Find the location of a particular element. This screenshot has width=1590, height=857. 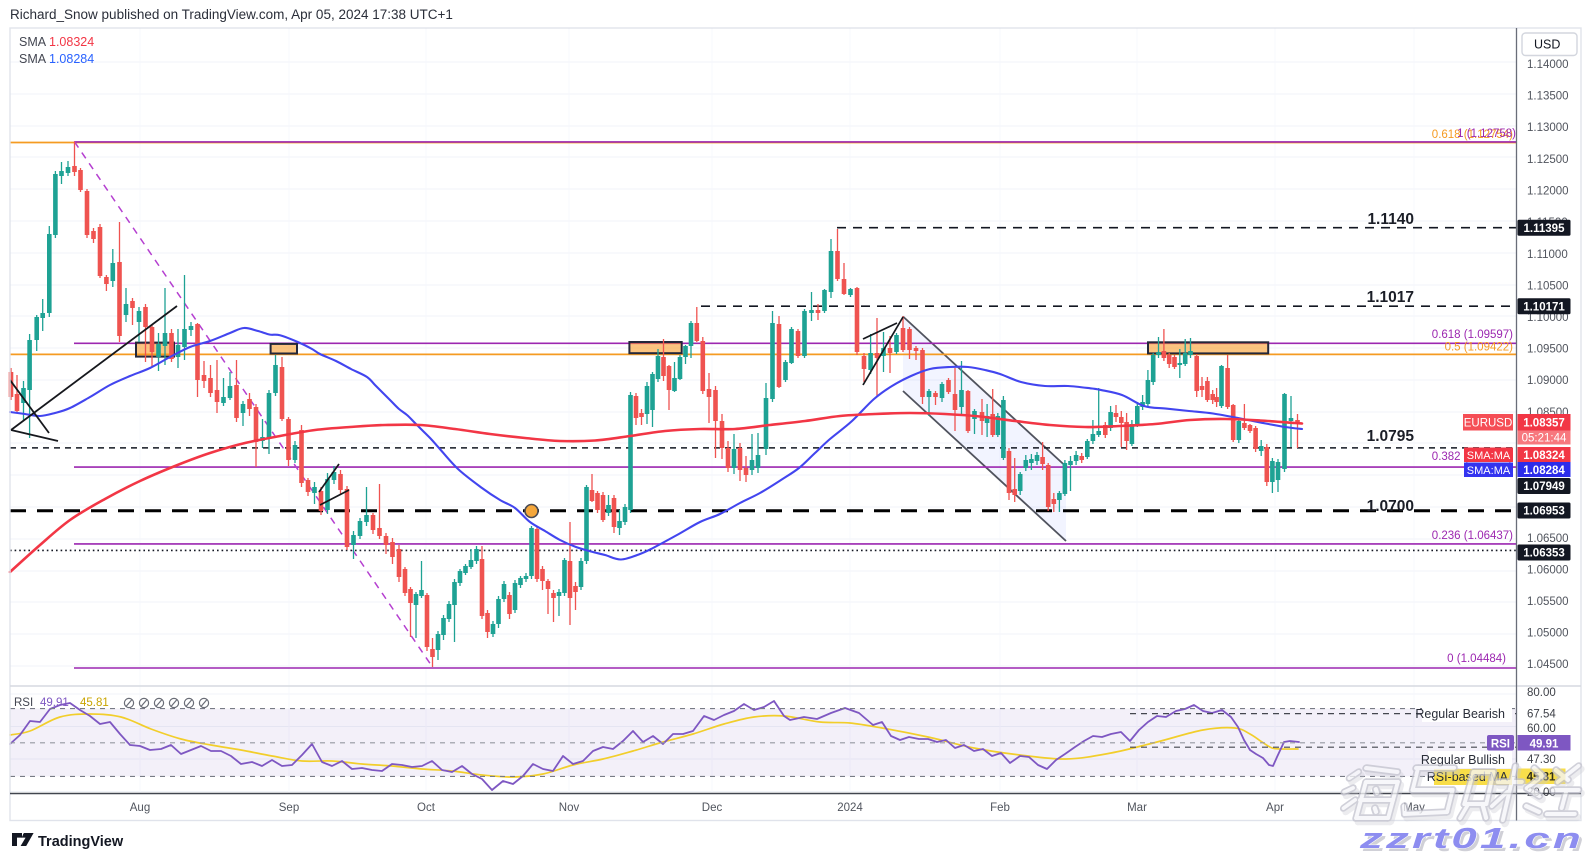

svg-text: 1.09500 is located at coordinates (1548, 350).